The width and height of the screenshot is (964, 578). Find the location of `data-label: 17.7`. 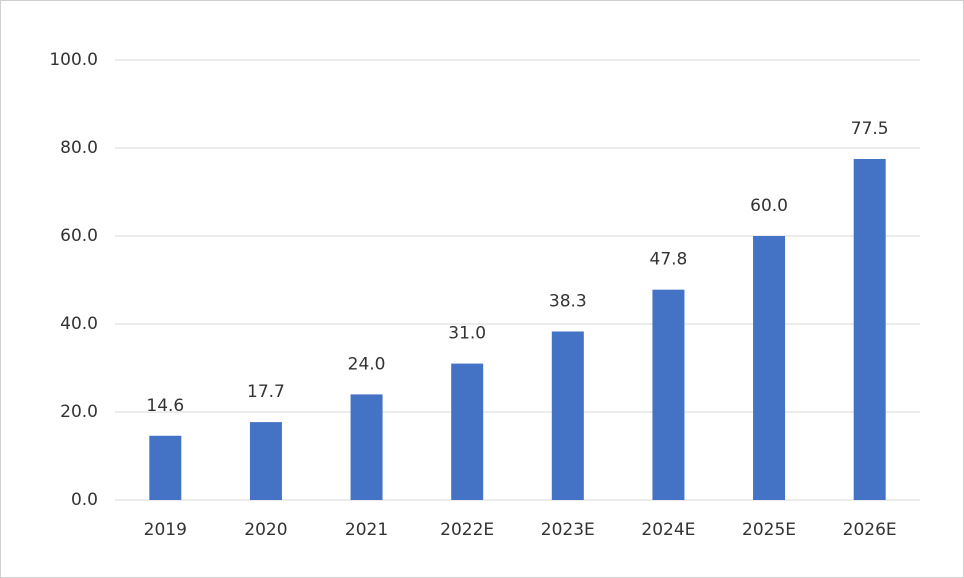

data-label: 17.7 is located at coordinates (266, 392).